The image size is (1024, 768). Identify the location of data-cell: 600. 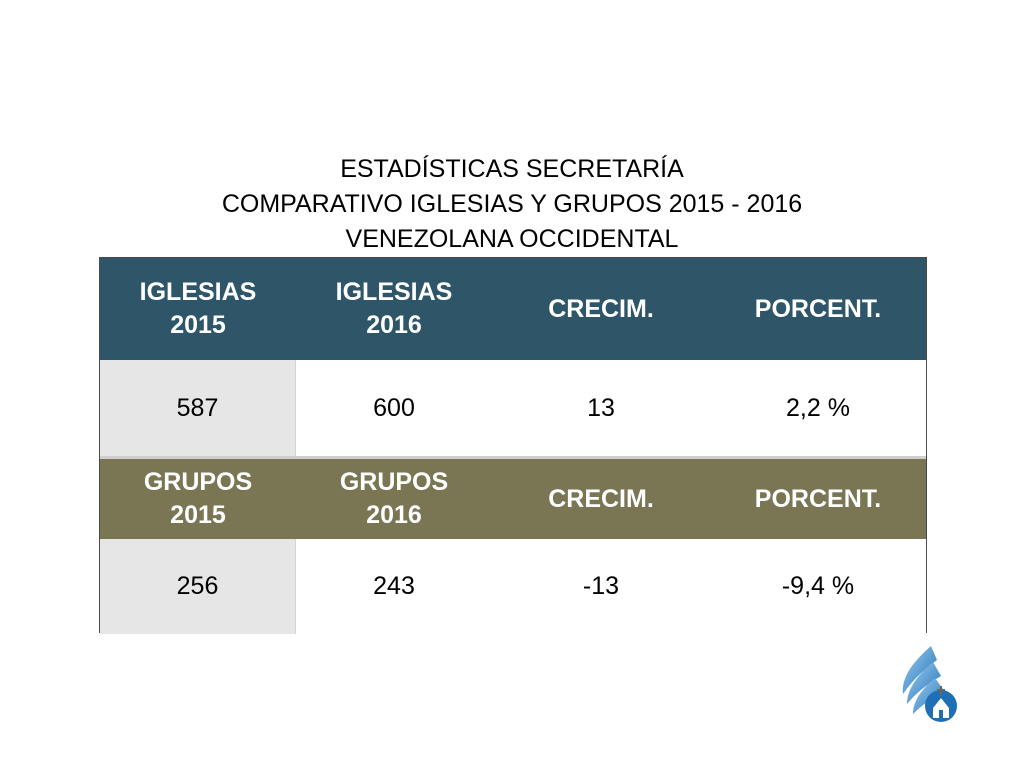
(394, 408).